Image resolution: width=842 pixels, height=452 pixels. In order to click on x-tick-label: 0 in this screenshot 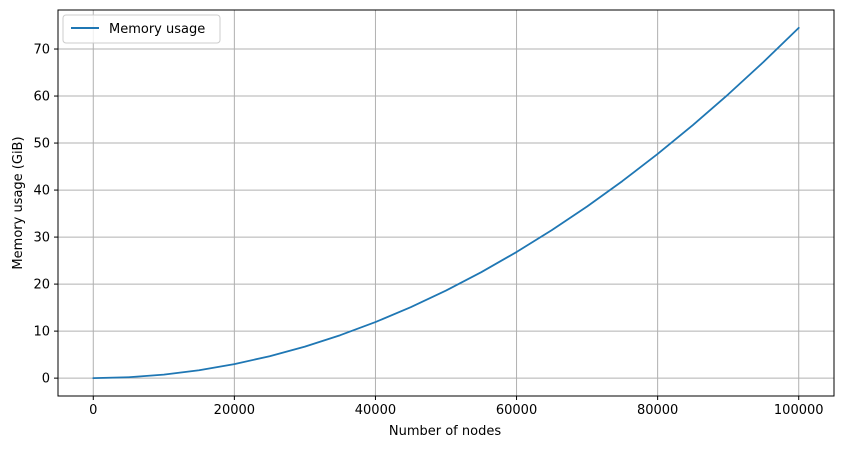, I will do `click(93, 410)`.